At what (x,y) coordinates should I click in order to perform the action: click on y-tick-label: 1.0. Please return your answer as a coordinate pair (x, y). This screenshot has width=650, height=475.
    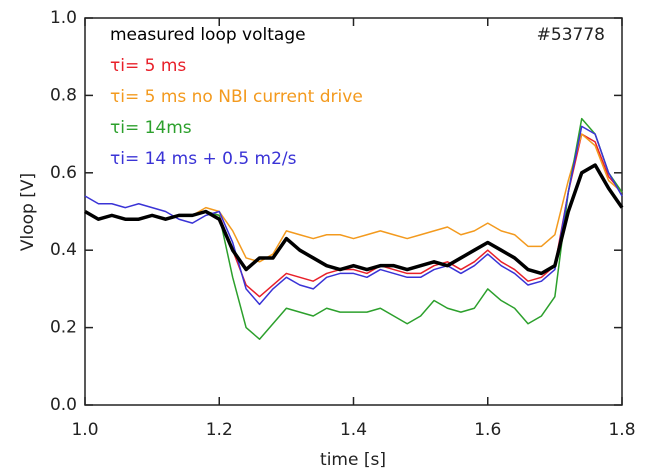
    Looking at the image, I should click on (63, 18).